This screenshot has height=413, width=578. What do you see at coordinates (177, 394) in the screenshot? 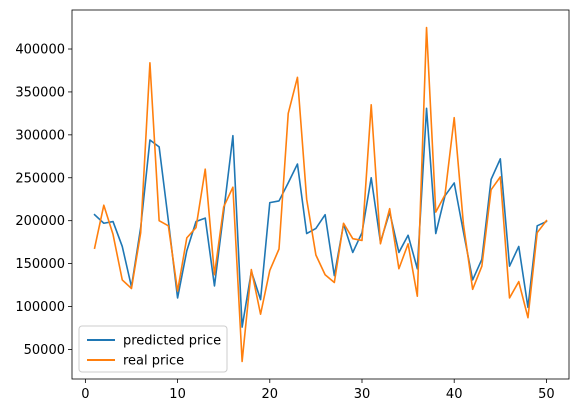
I see `x-tick-label: 10` at bounding box center [177, 394].